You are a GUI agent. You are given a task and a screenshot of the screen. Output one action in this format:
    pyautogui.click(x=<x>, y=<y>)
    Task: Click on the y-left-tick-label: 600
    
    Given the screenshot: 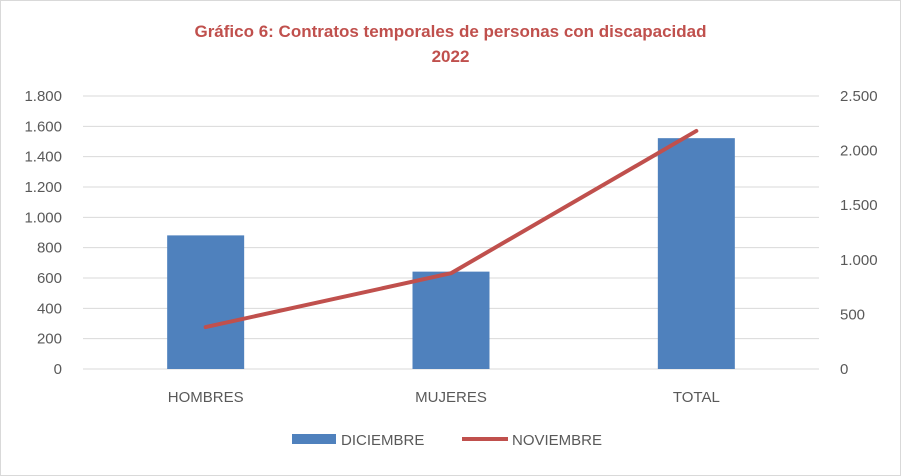 What is the action you would take?
    pyautogui.click(x=49, y=278)
    